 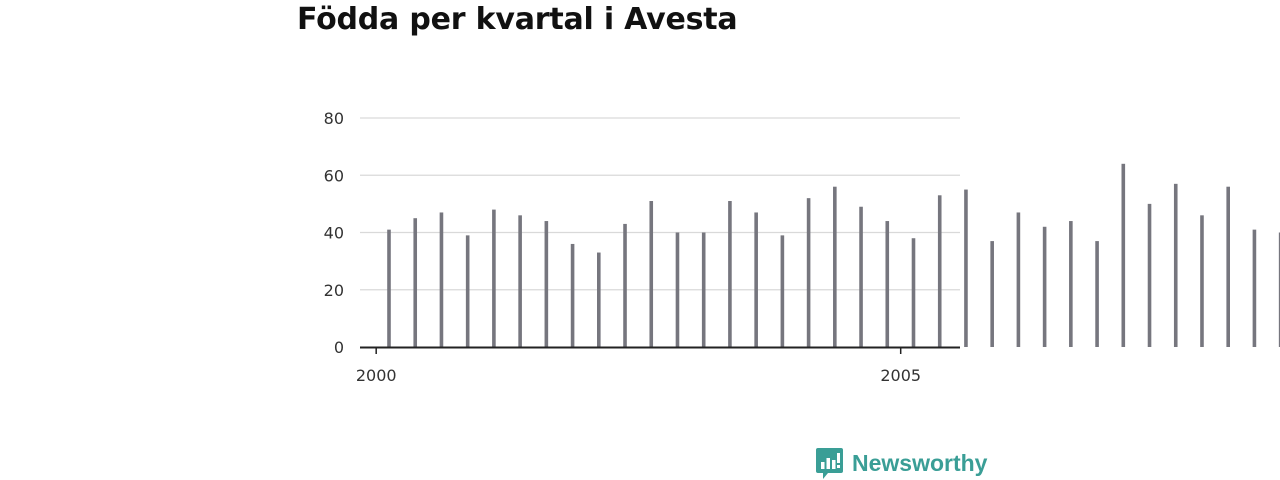 I want to click on y-tick-label: 40, so click(x=334, y=233).